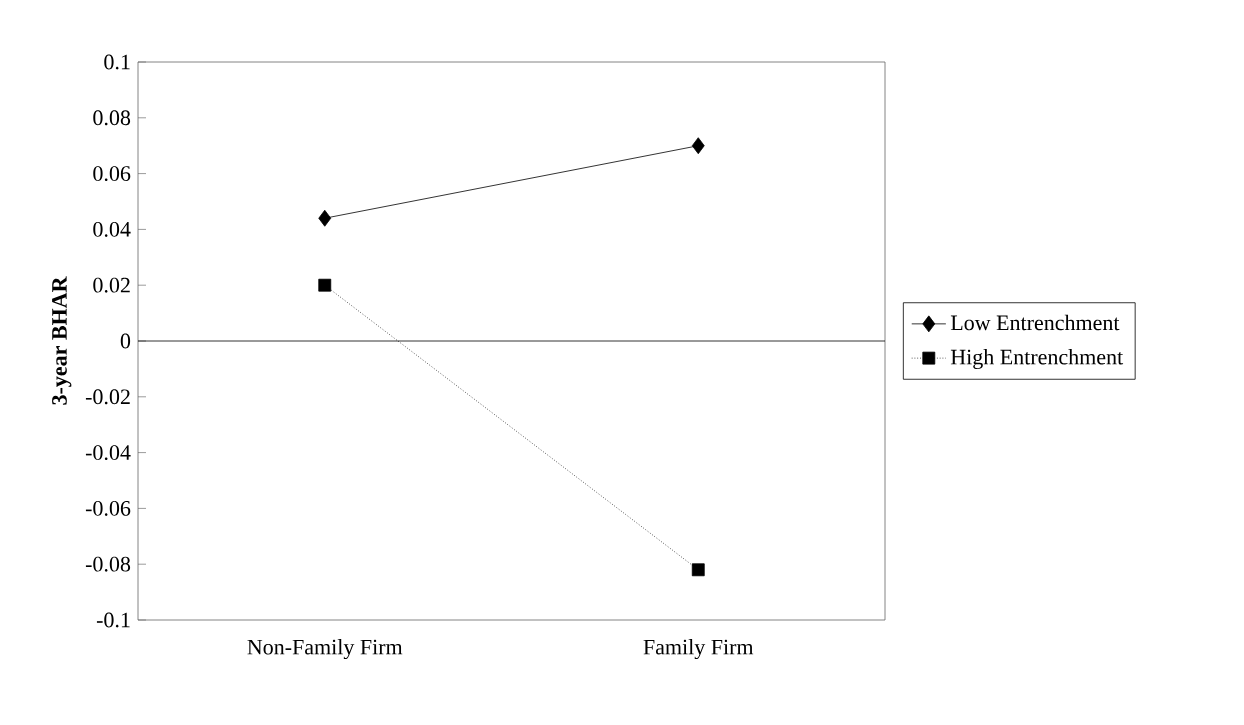  I want to click on y-tick-label: -0.02, so click(107, 397).